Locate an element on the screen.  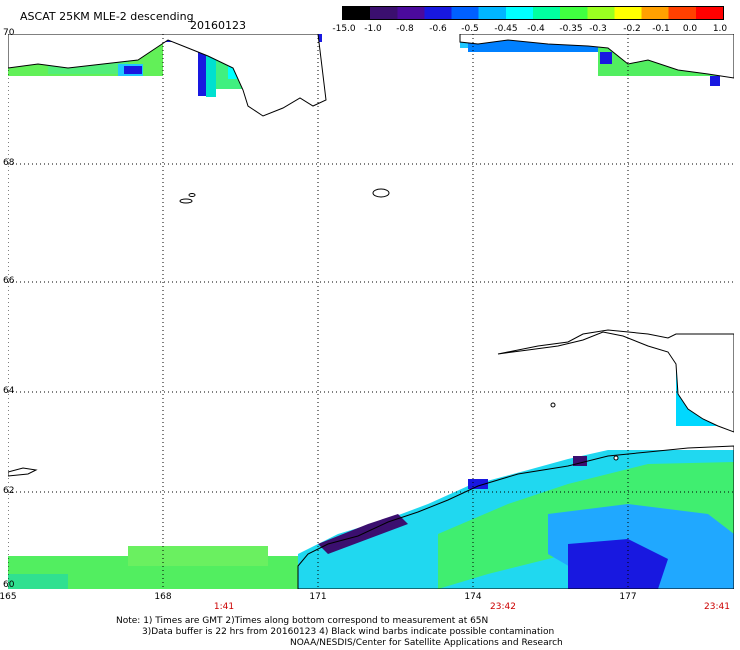
colorbar-label: -0.35 is located at coordinates (571, 29).